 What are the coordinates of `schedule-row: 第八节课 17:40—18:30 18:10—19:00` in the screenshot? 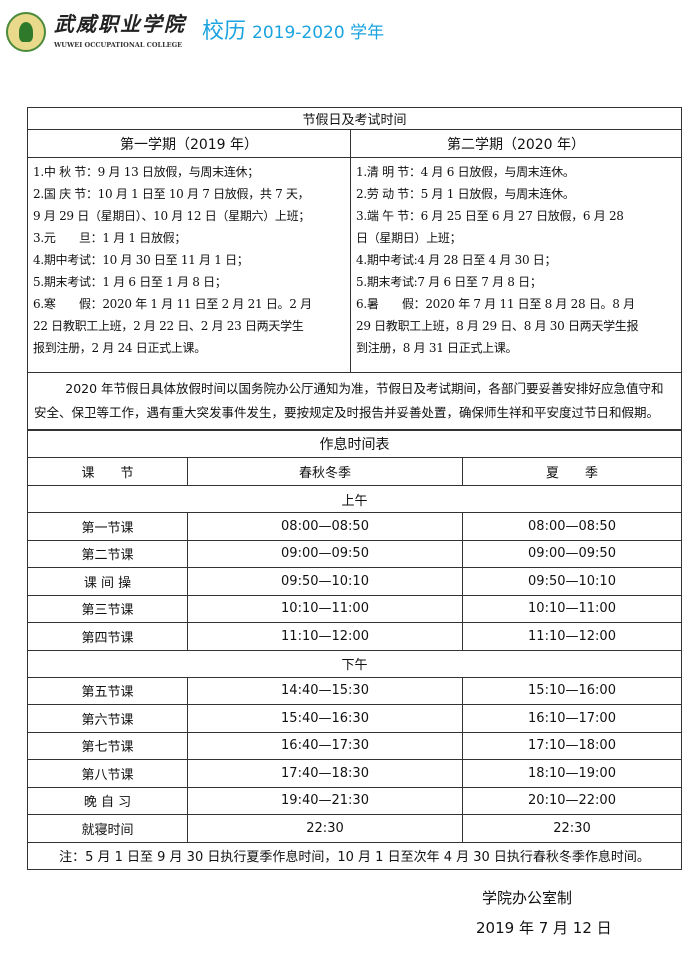 It's located at (354, 774).